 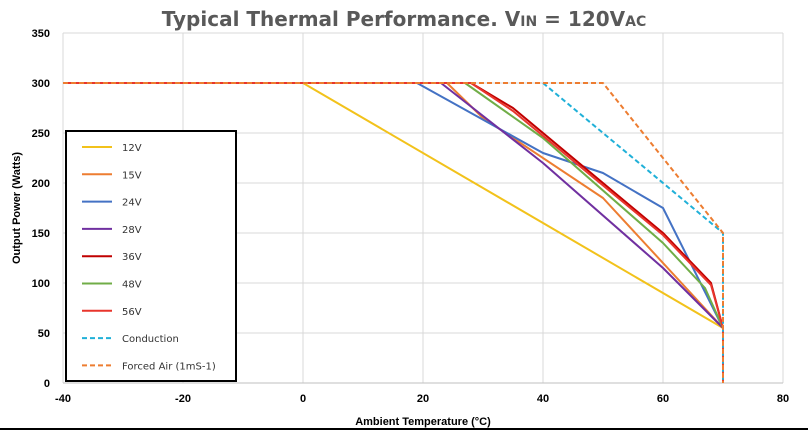 What do you see at coordinates (132, 285) in the screenshot?
I see `legend-label: 48V` at bounding box center [132, 285].